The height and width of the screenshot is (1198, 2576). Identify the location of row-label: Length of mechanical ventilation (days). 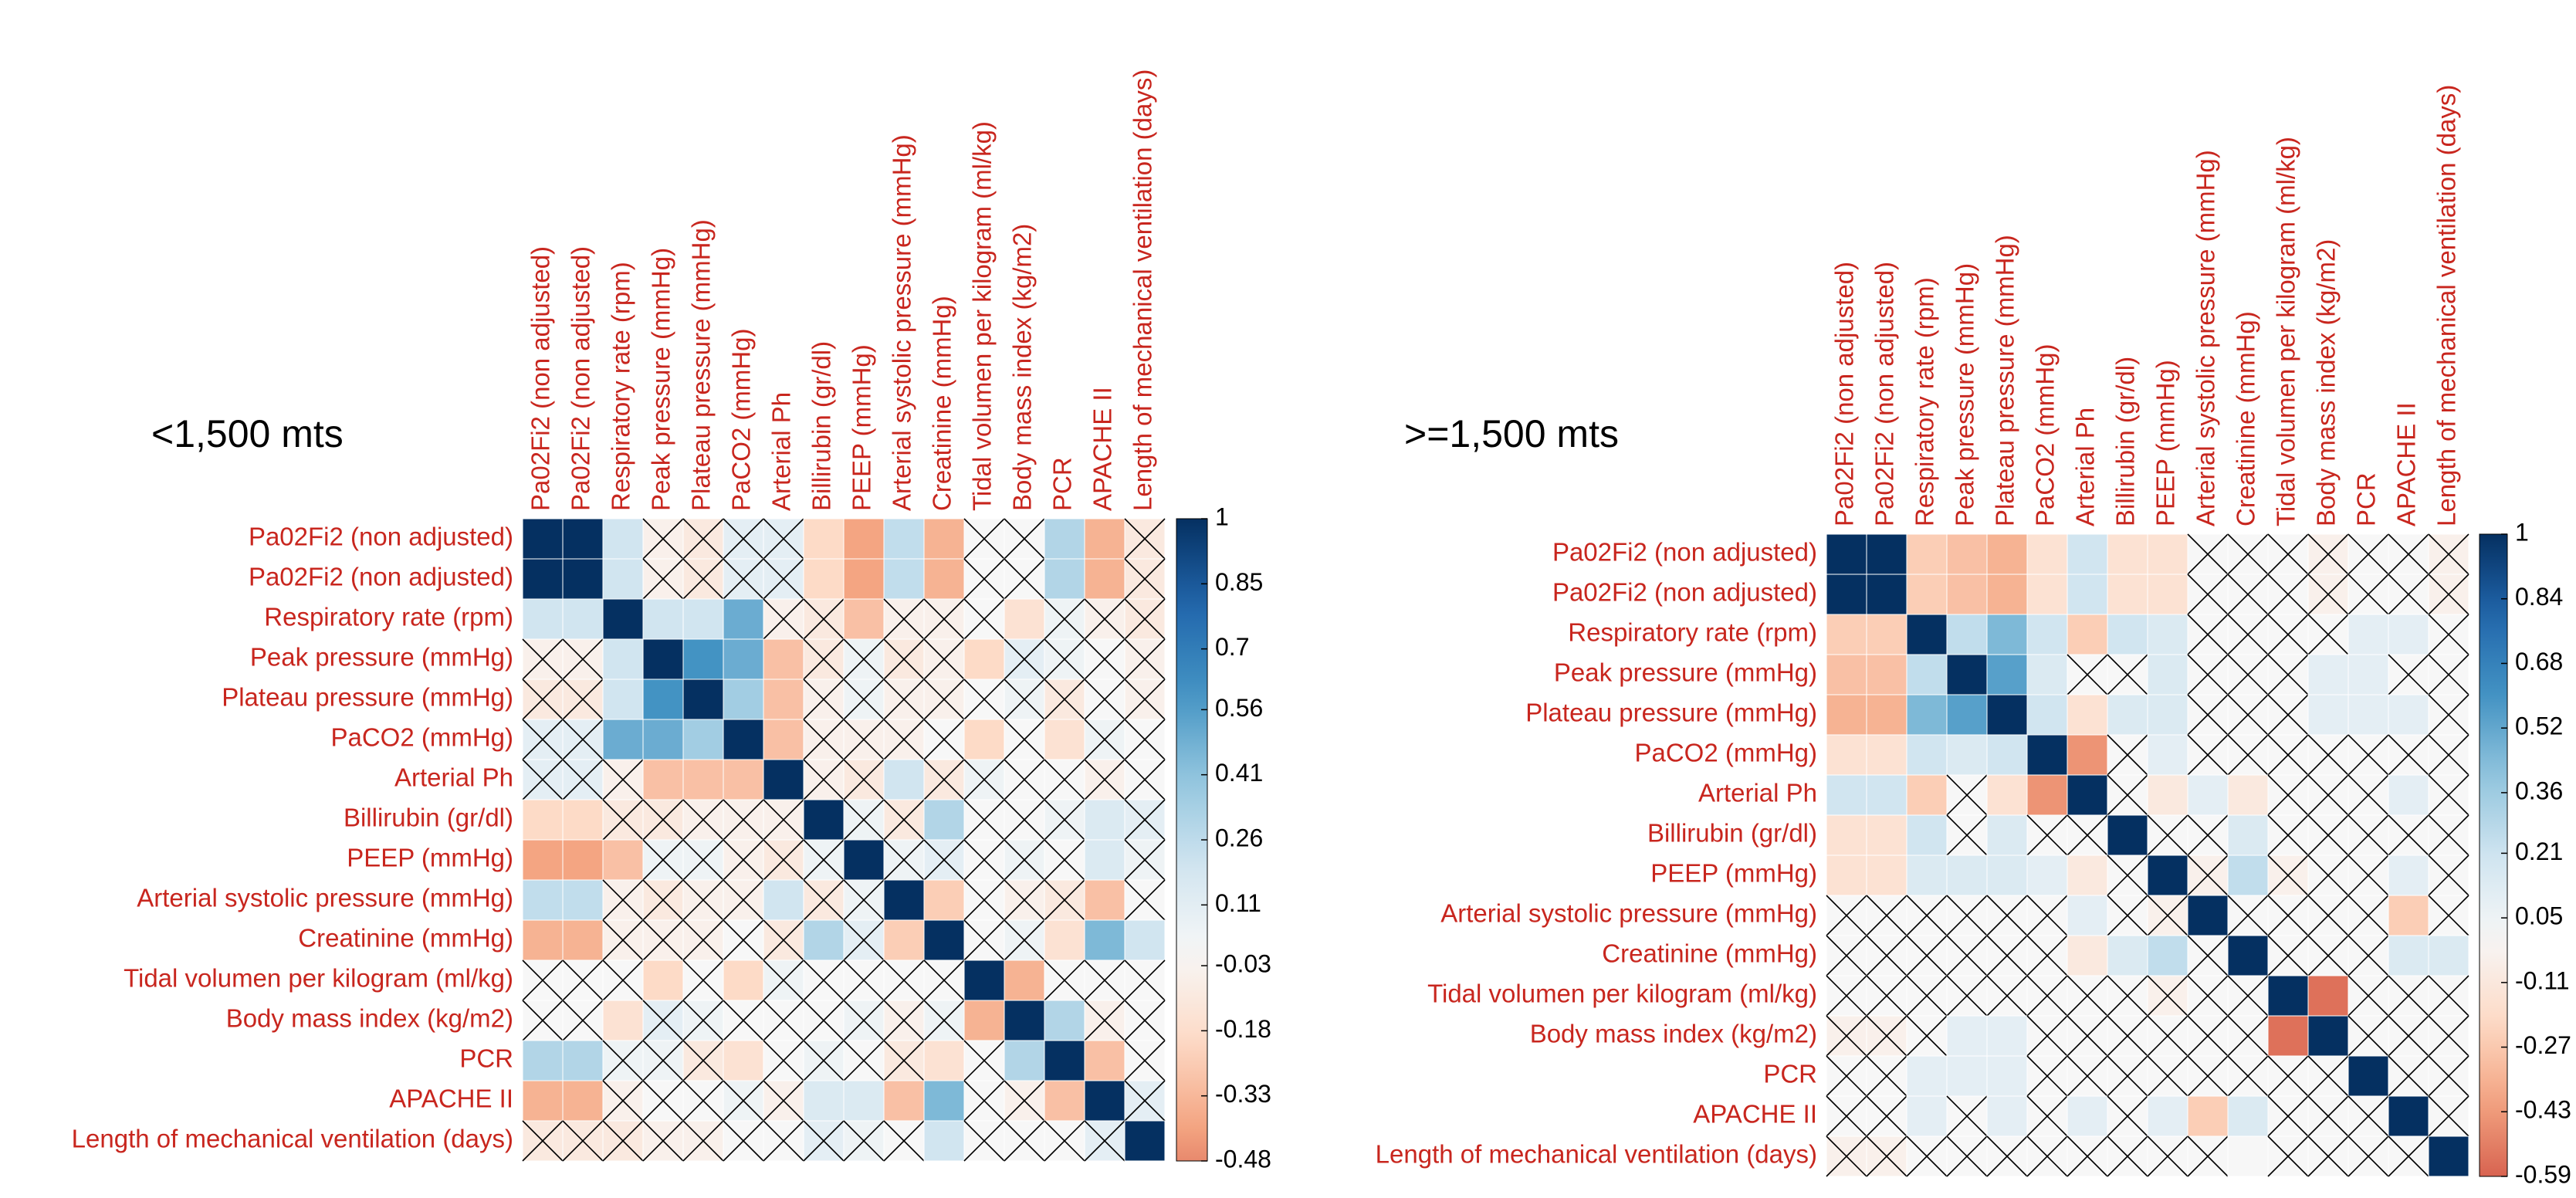
(1596, 1154).